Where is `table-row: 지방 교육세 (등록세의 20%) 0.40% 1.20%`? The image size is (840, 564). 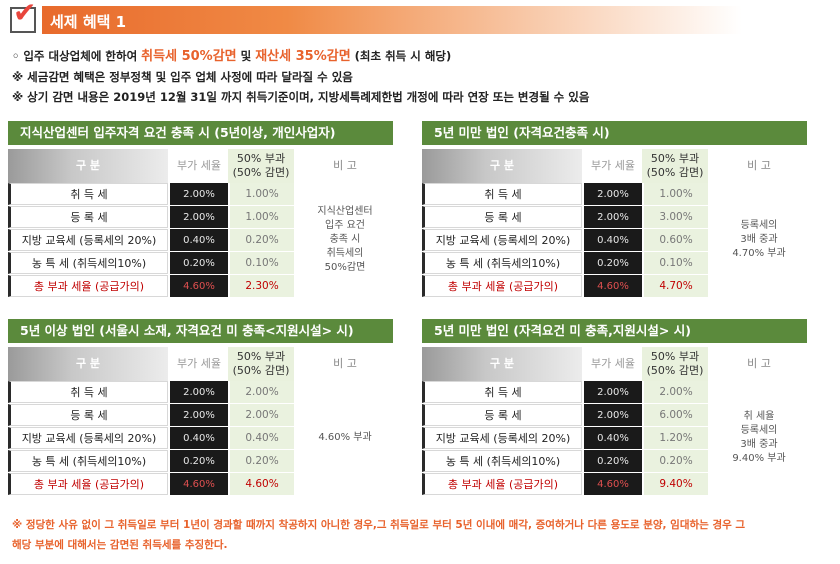
table-row: 지방 교육세 (등록세의 20%) 0.40% 1.20% is located at coordinates (627, 438).